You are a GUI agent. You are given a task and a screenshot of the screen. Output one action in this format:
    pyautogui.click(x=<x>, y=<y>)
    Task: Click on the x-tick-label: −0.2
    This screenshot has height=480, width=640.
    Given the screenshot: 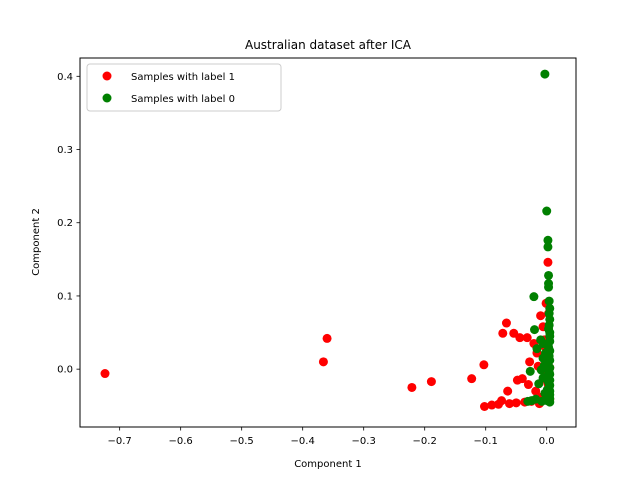 What is the action you would take?
    pyautogui.click(x=425, y=441)
    